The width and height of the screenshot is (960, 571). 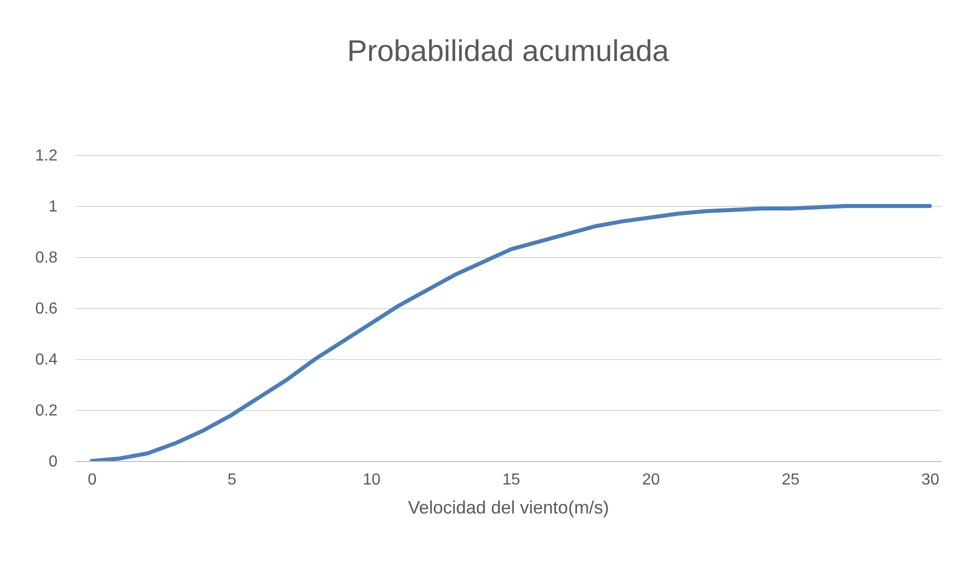 I want to click on x-tick-label: 30, so click(x=930, y=480).